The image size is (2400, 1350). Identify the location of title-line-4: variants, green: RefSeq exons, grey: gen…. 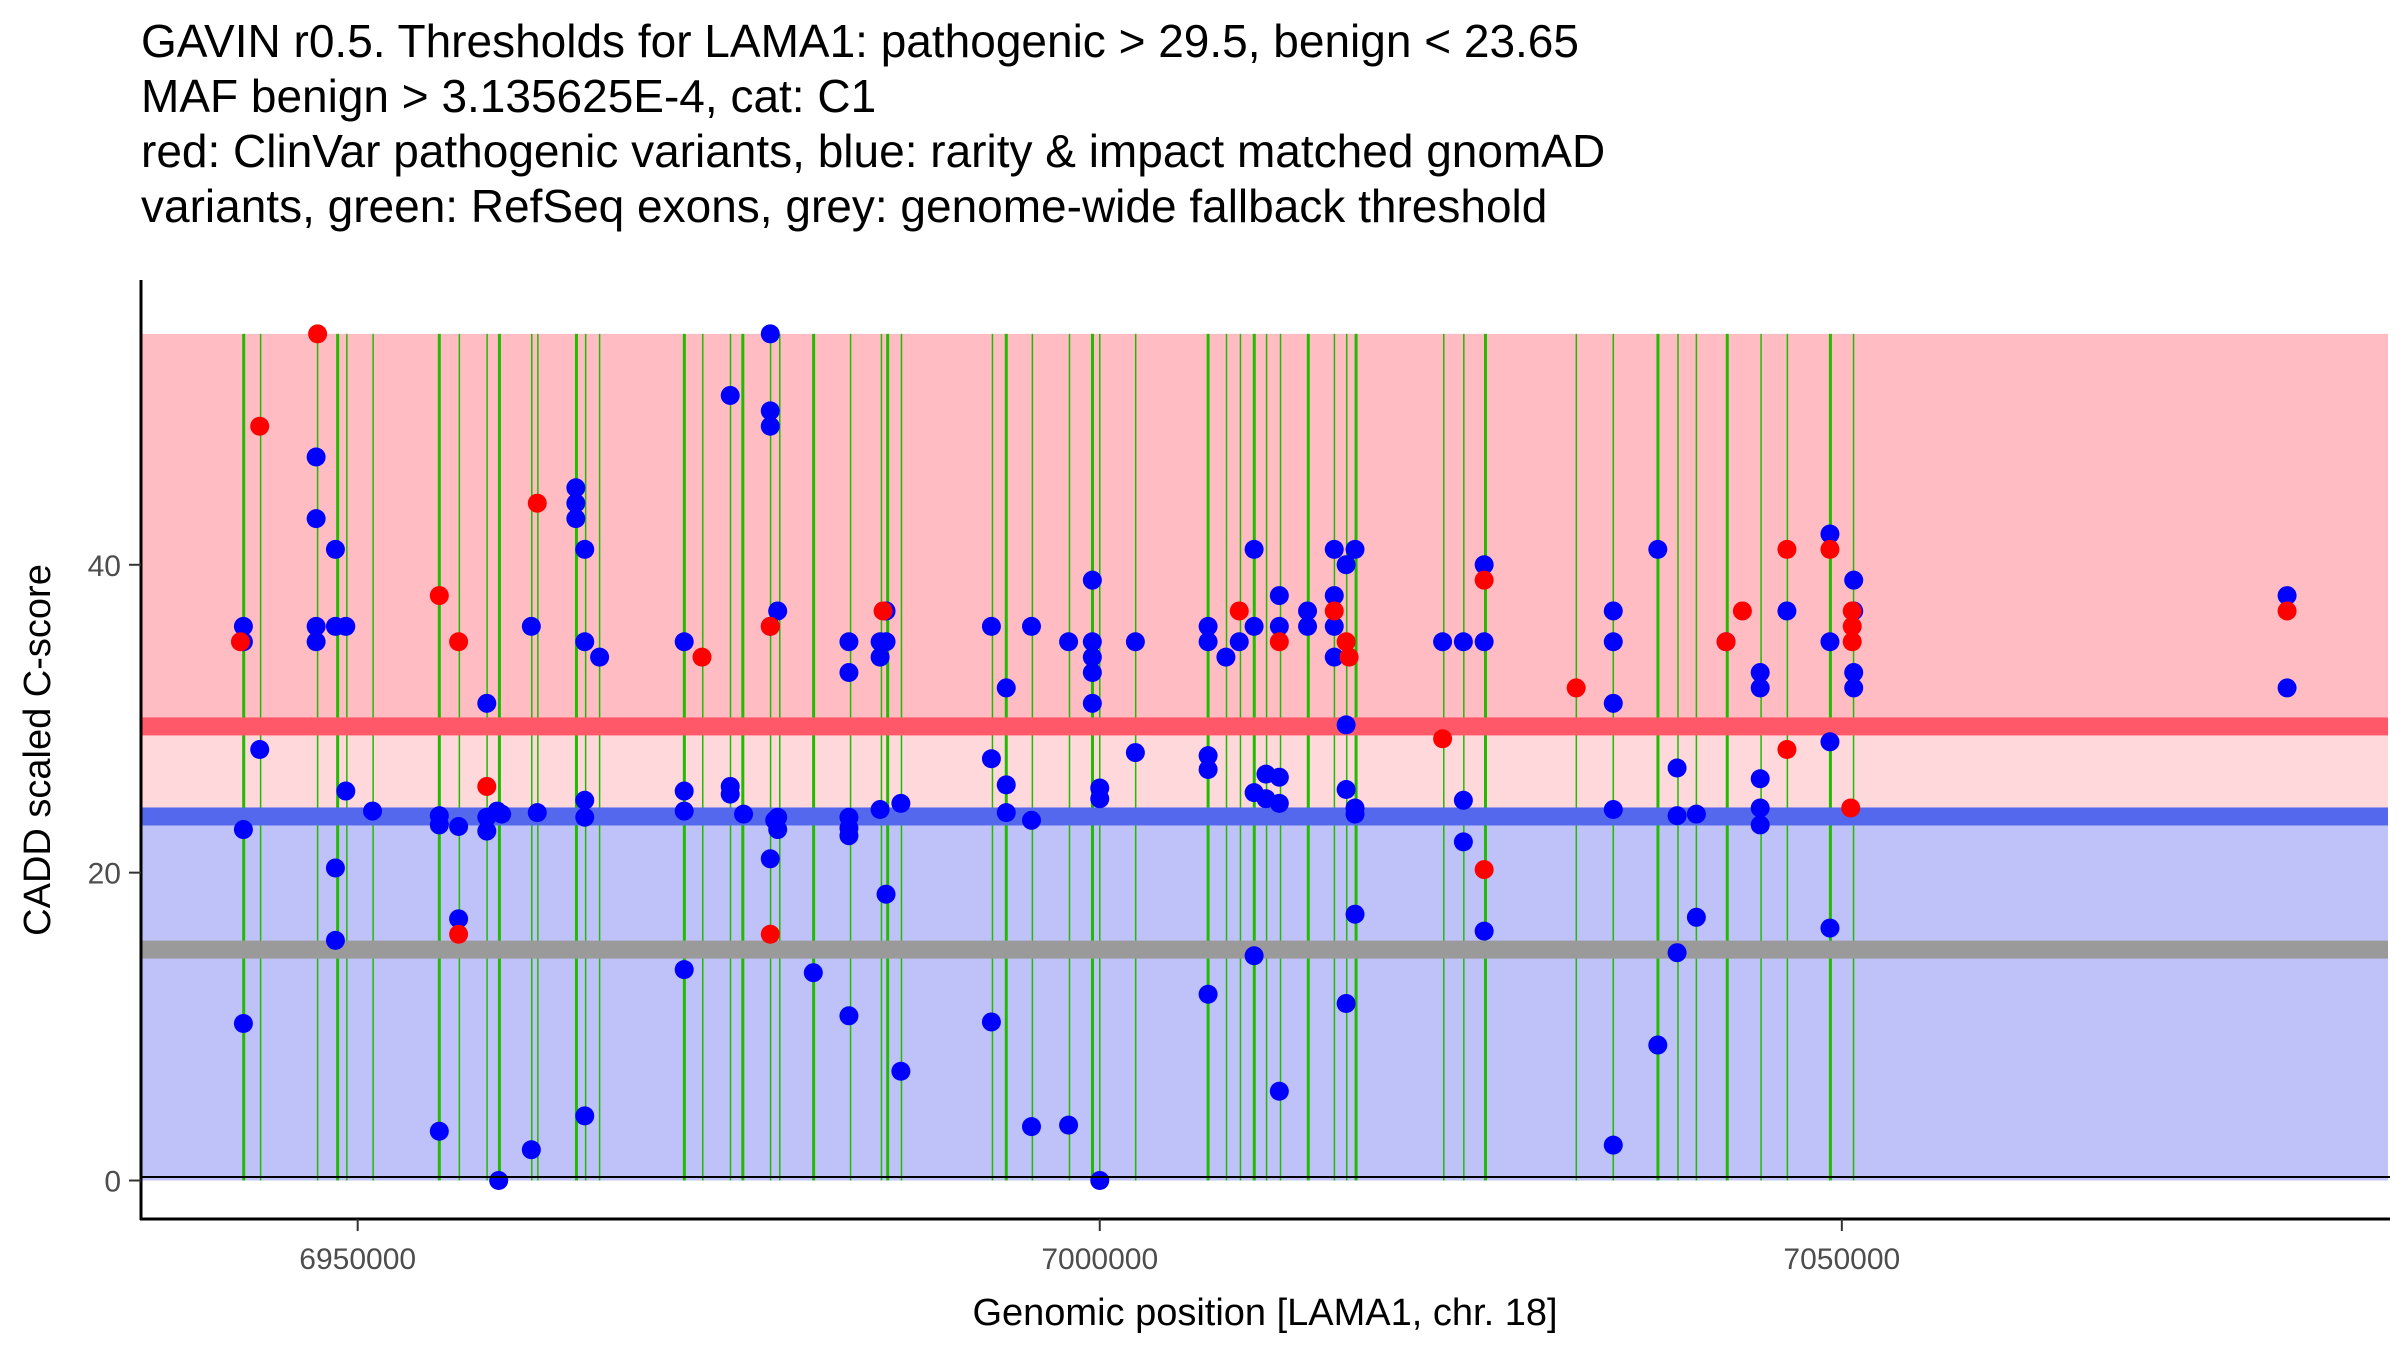
(844, 206).